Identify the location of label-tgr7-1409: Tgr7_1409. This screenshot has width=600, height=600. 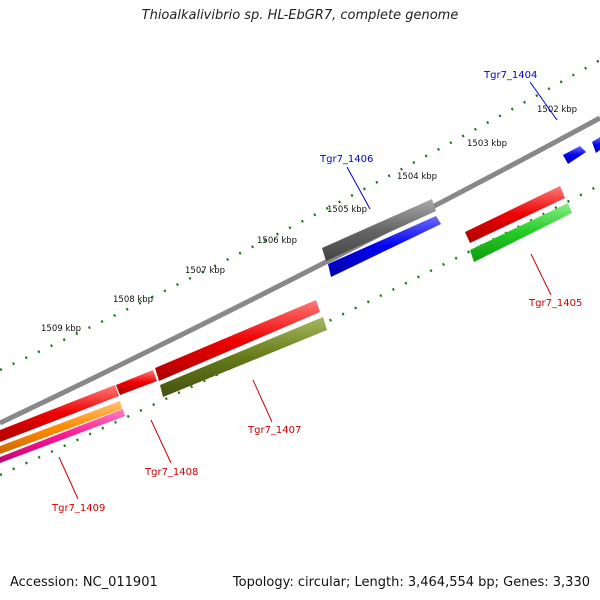
(78, 508).